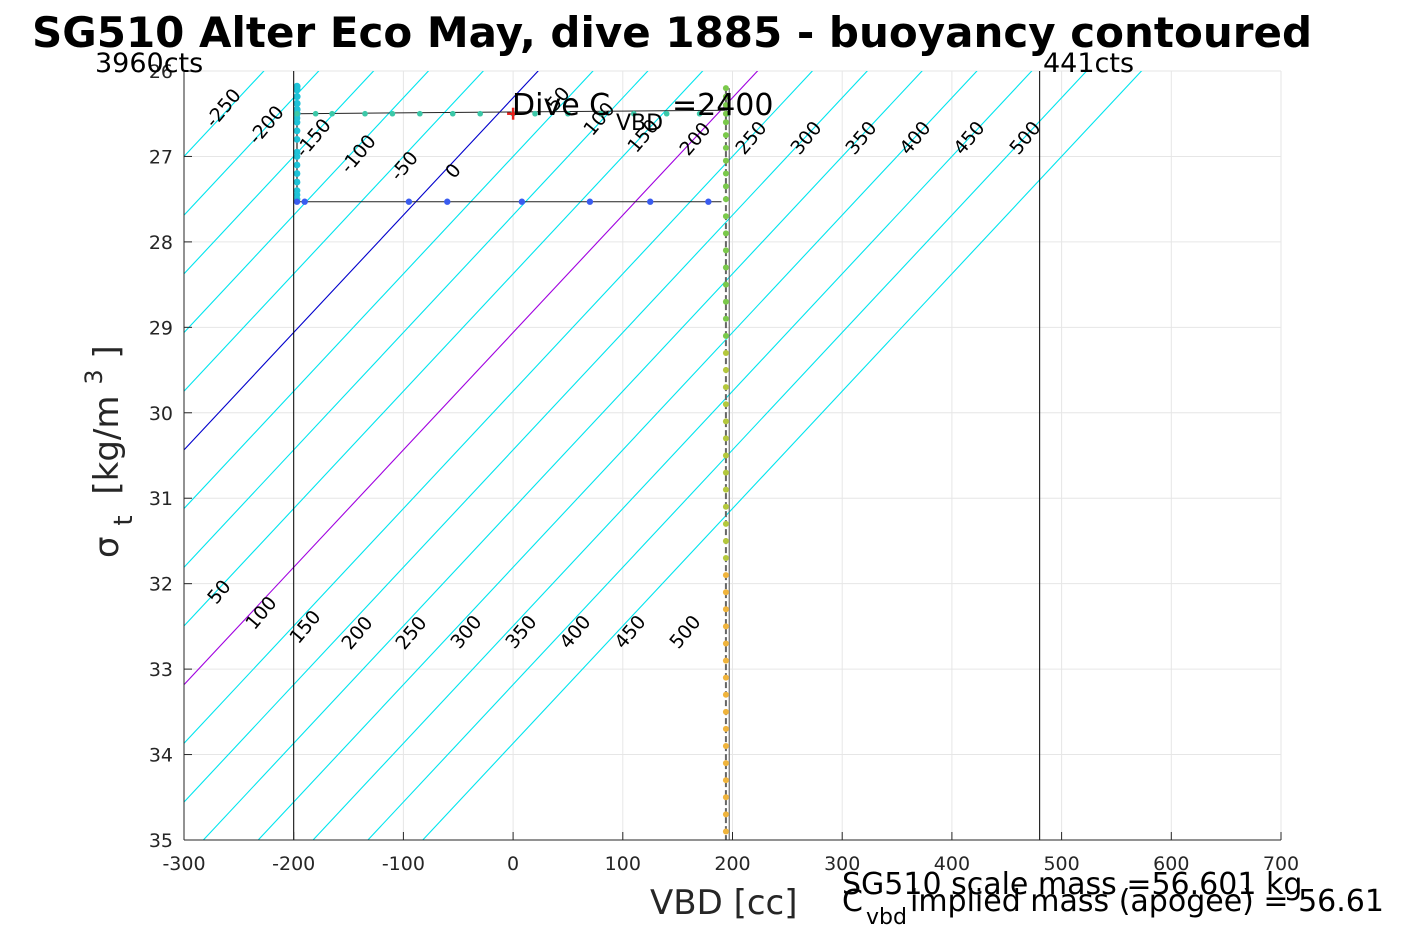  Describe the element at coordinates (124, 520) in the screenshot. I see `y-axis-subscript: t` at that location.